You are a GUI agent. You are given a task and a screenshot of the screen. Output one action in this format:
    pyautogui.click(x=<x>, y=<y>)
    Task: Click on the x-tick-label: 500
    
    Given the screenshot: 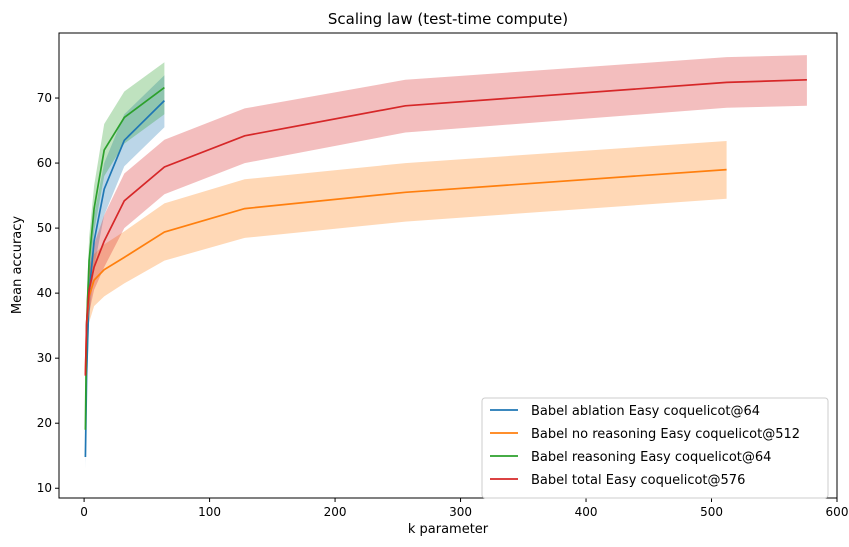 What is the action you would take?
    pyautogui.click(x=711, y=512)
    